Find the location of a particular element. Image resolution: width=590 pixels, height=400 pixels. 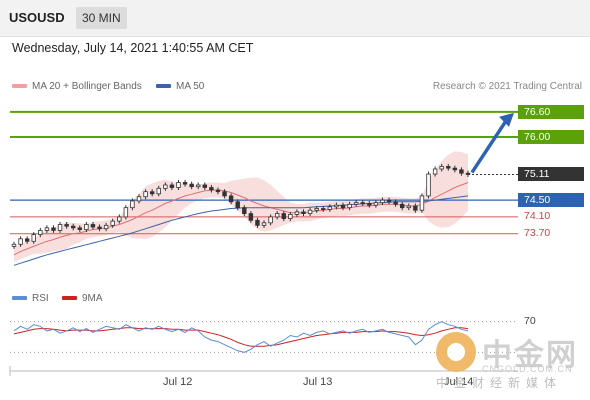

ma50-line is located at coordinates (241, 230).